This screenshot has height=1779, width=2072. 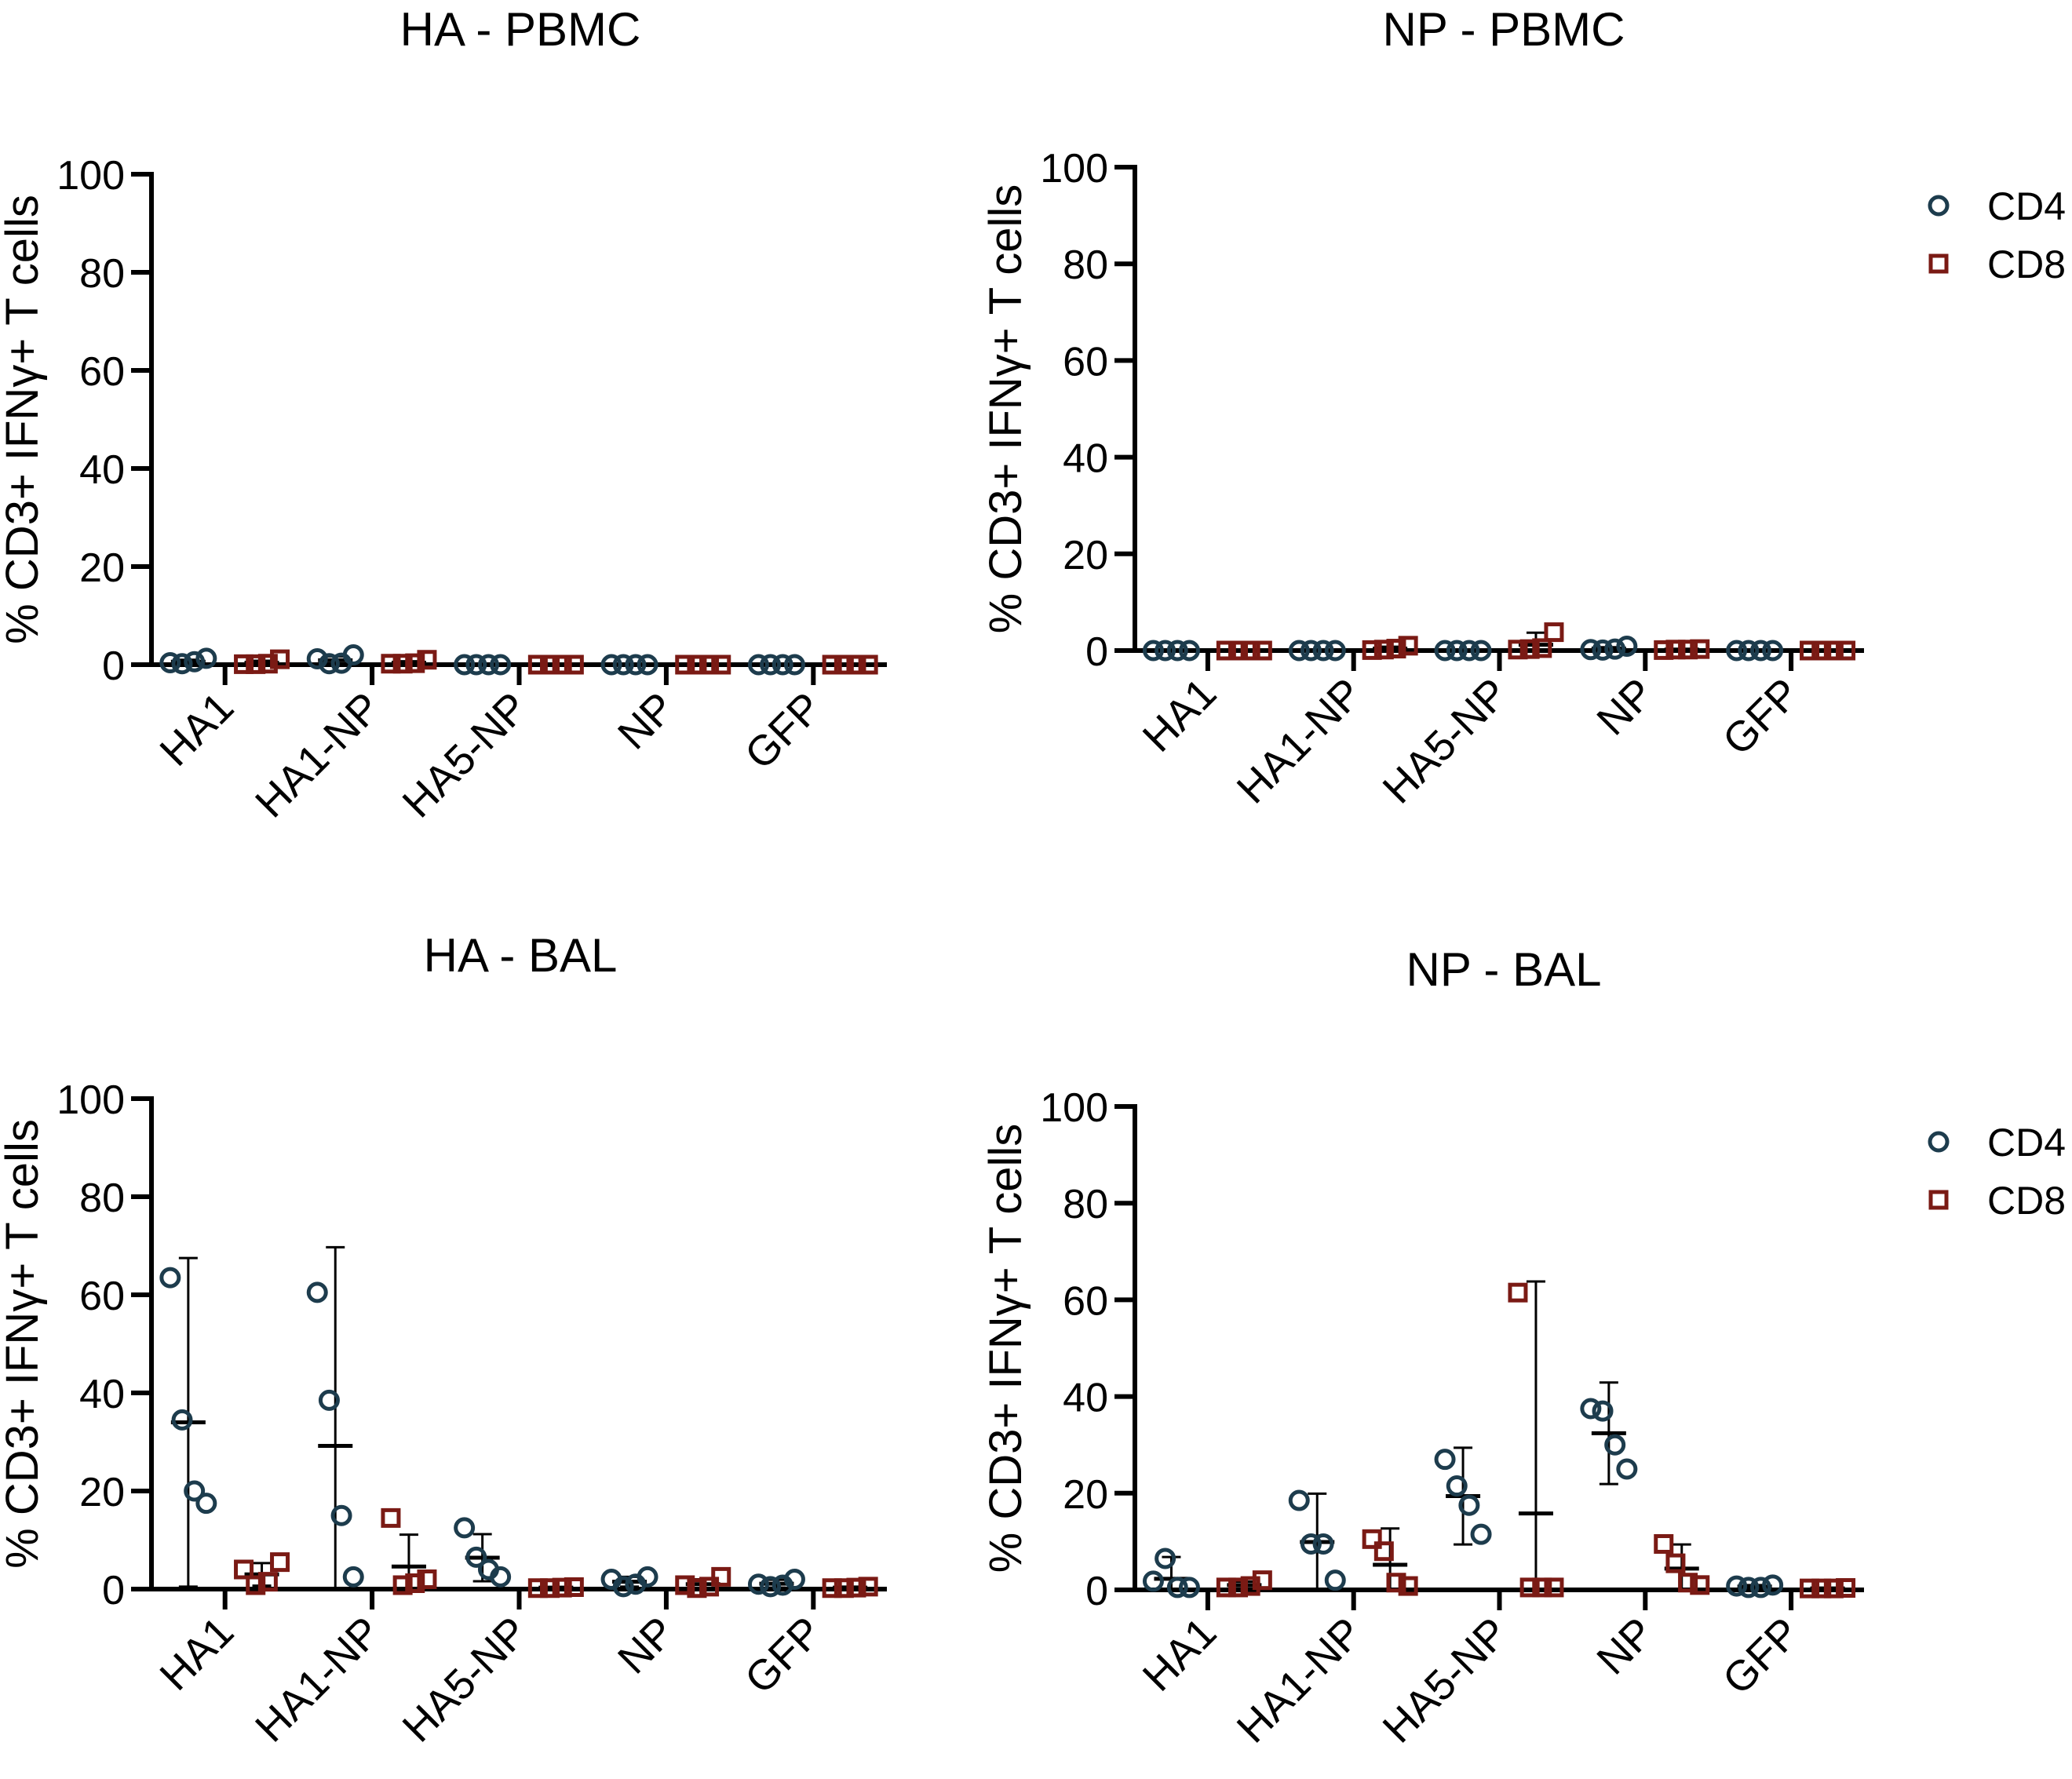 I want to click on series-cd8-ha1, so click(x=262, y=661).